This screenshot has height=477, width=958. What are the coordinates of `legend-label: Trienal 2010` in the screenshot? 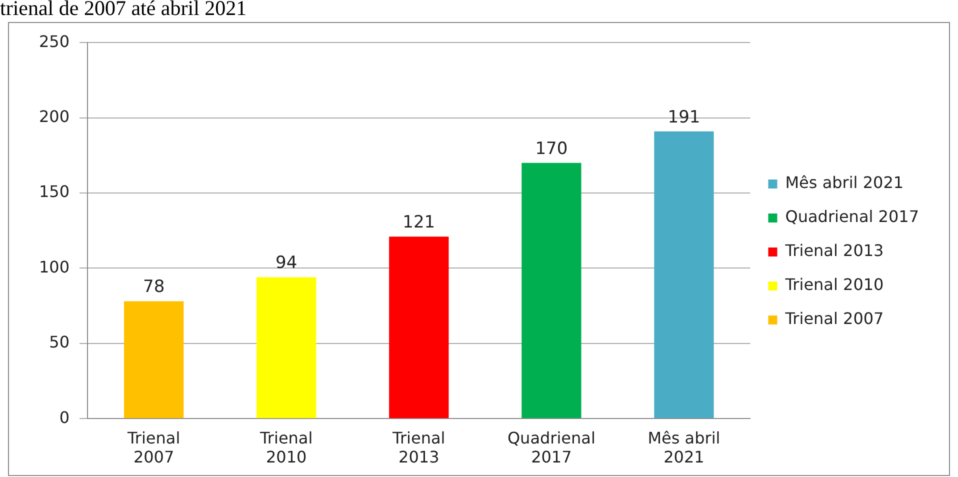 It's located at (834, 284).